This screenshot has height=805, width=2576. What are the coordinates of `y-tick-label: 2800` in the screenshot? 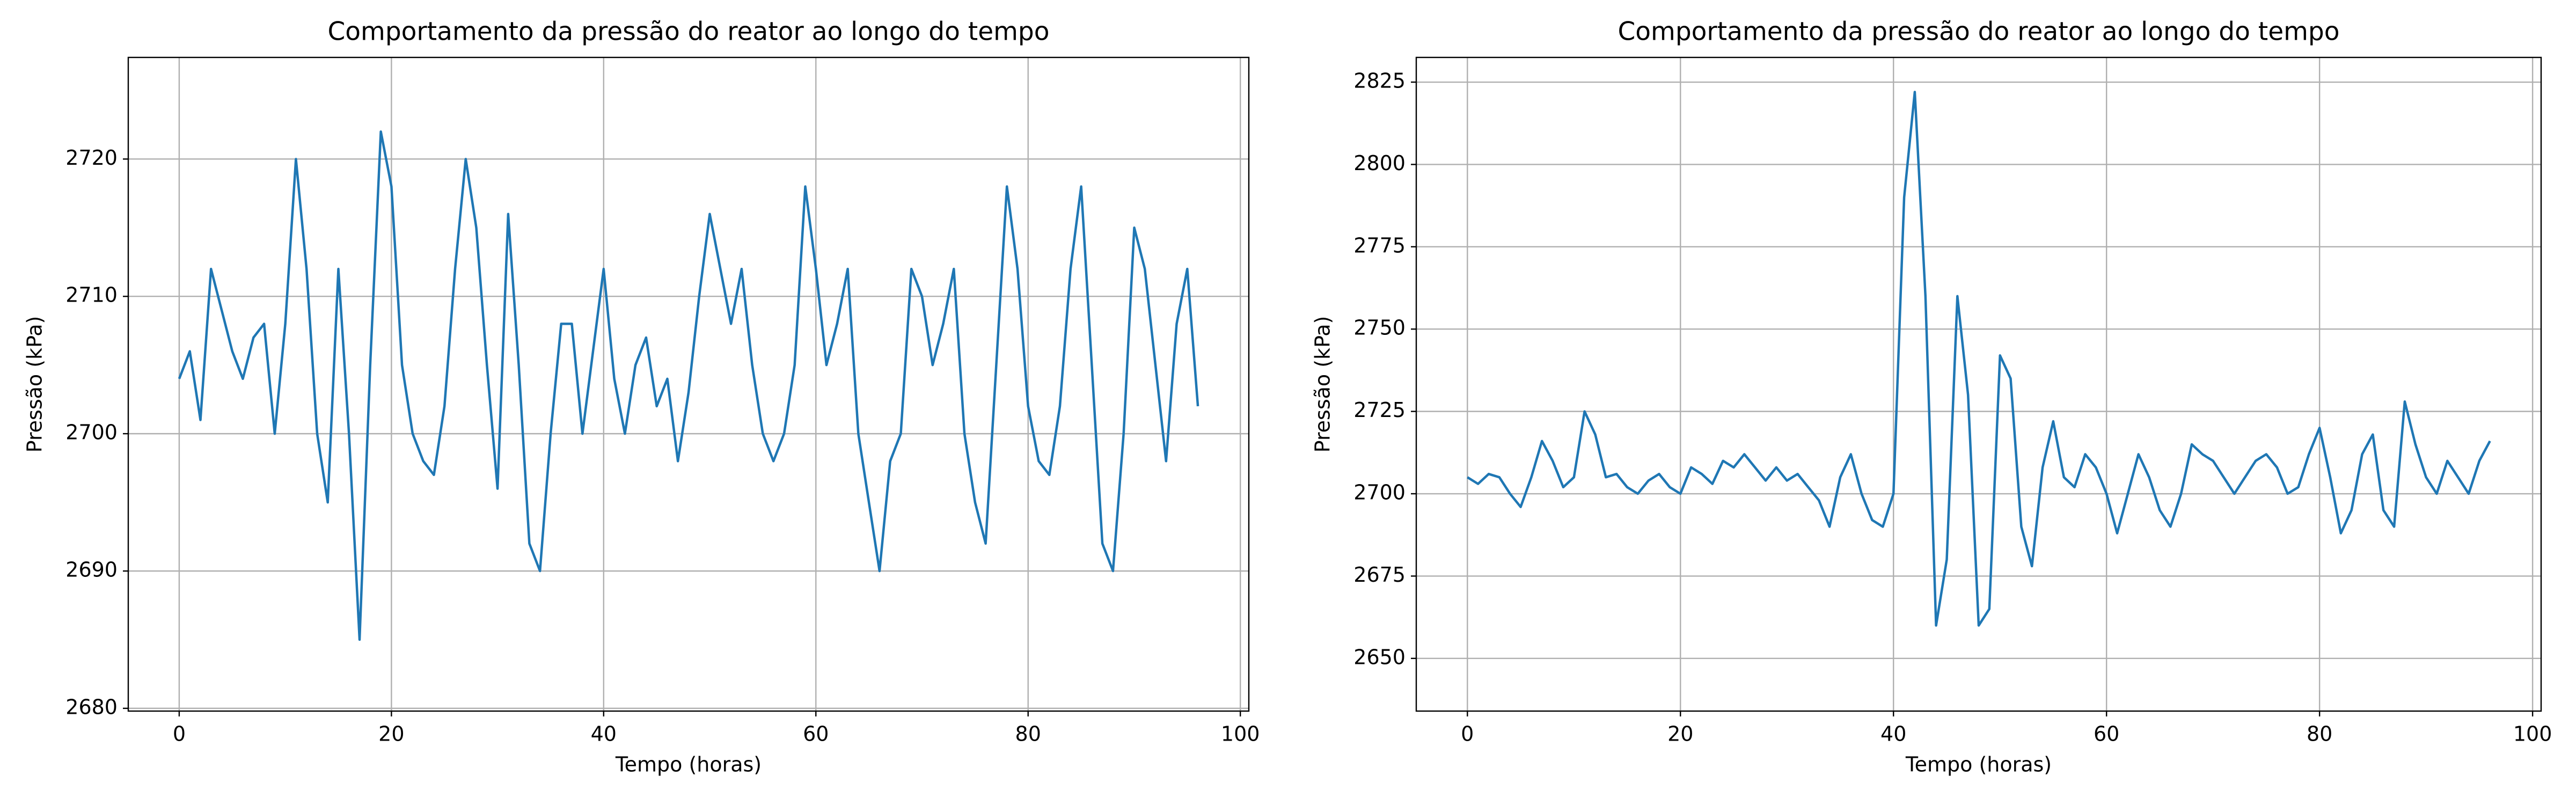 It's located at (1379, 163).